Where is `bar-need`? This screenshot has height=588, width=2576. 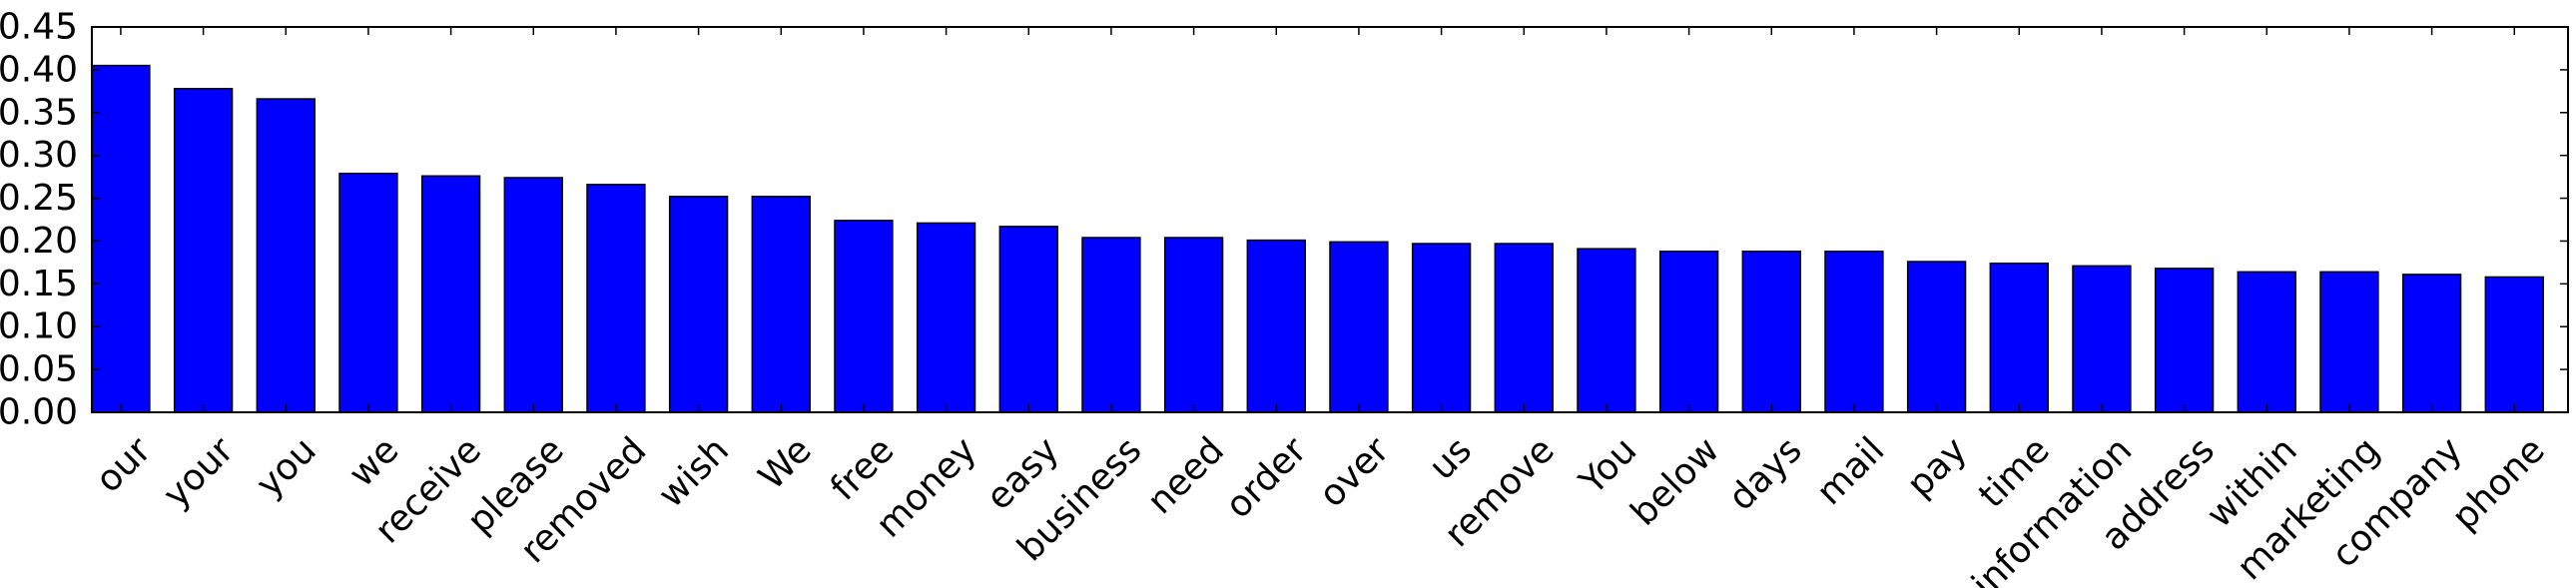
bar-need is located at coordinates (1193, 325).